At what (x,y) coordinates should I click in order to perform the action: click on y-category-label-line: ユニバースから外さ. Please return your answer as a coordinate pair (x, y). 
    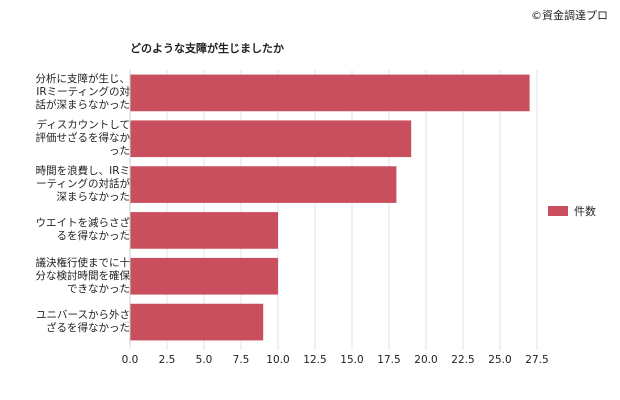
    Looking at the image, I should click on (83, 315).